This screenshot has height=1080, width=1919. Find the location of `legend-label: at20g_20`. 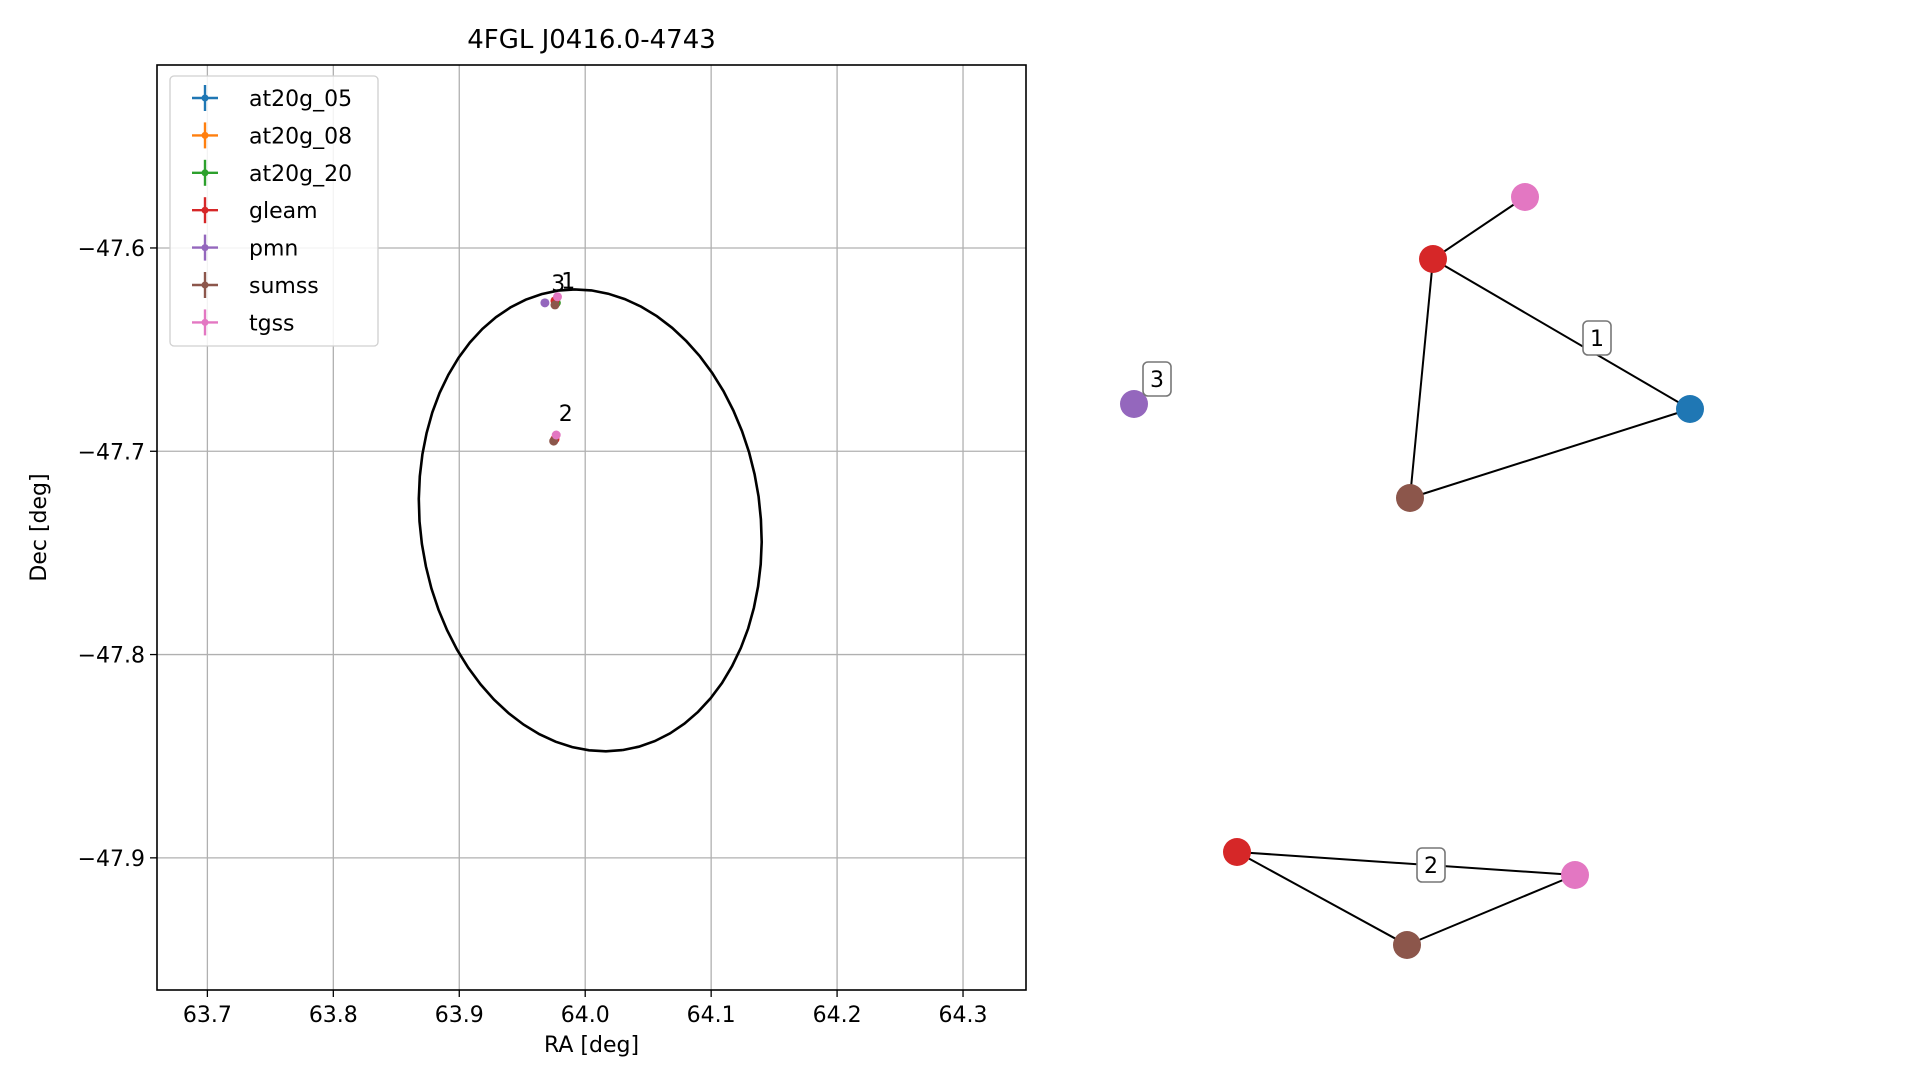

legend-label: at20g_20 is located at coordinates (300, 174).